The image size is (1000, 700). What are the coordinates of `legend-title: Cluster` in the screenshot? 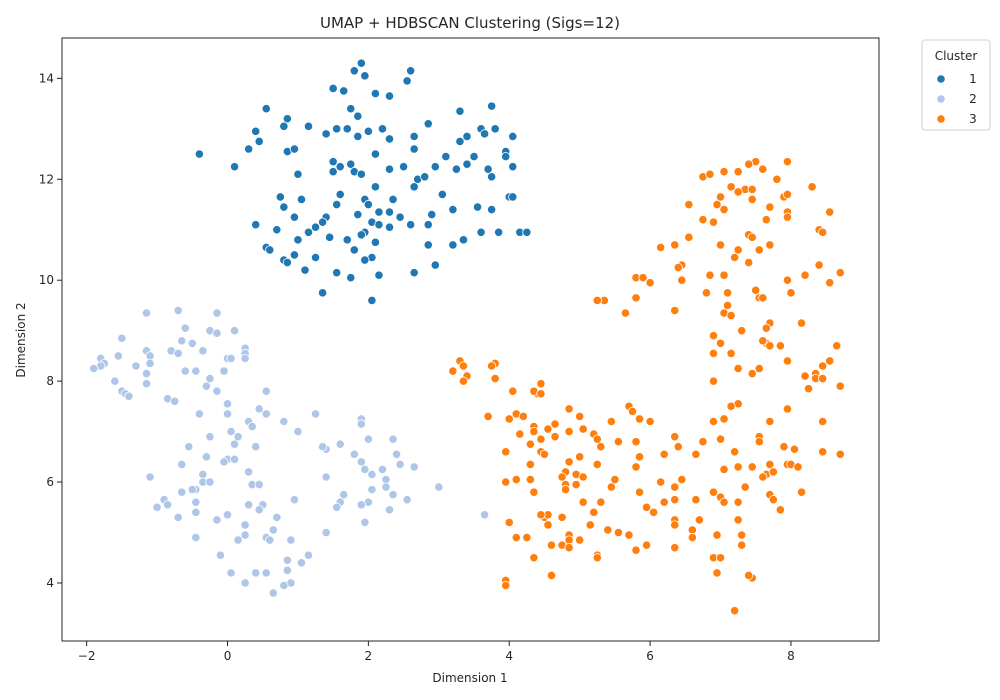 It's located at (956, 56).